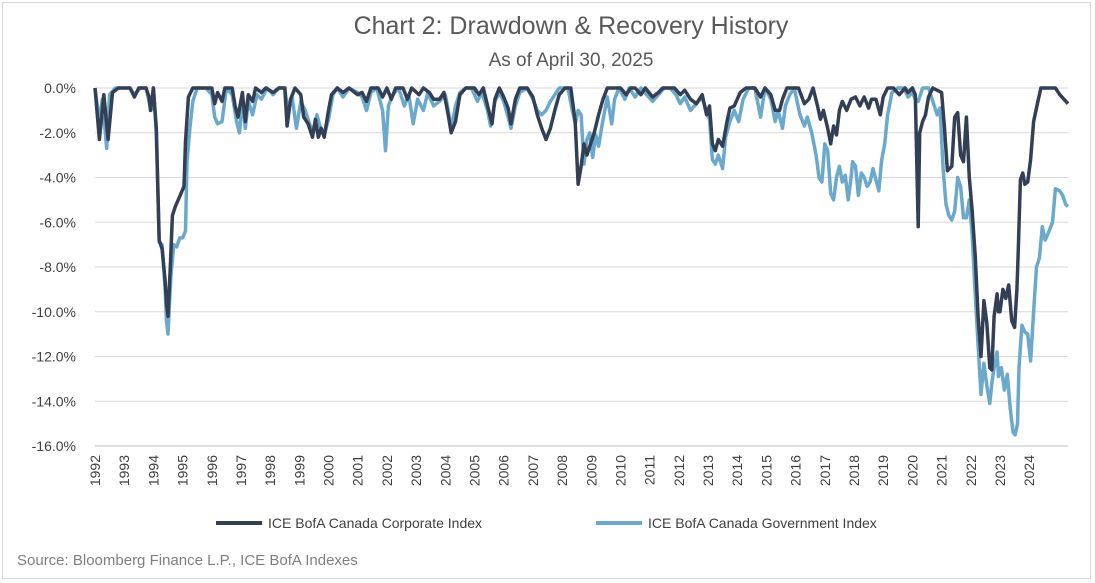 The width and height of the screenshot is (1095, 583). Describe the element at coordinates (1029, 470) in the screenshot. I see `x-tick-label: 2024` at that location.